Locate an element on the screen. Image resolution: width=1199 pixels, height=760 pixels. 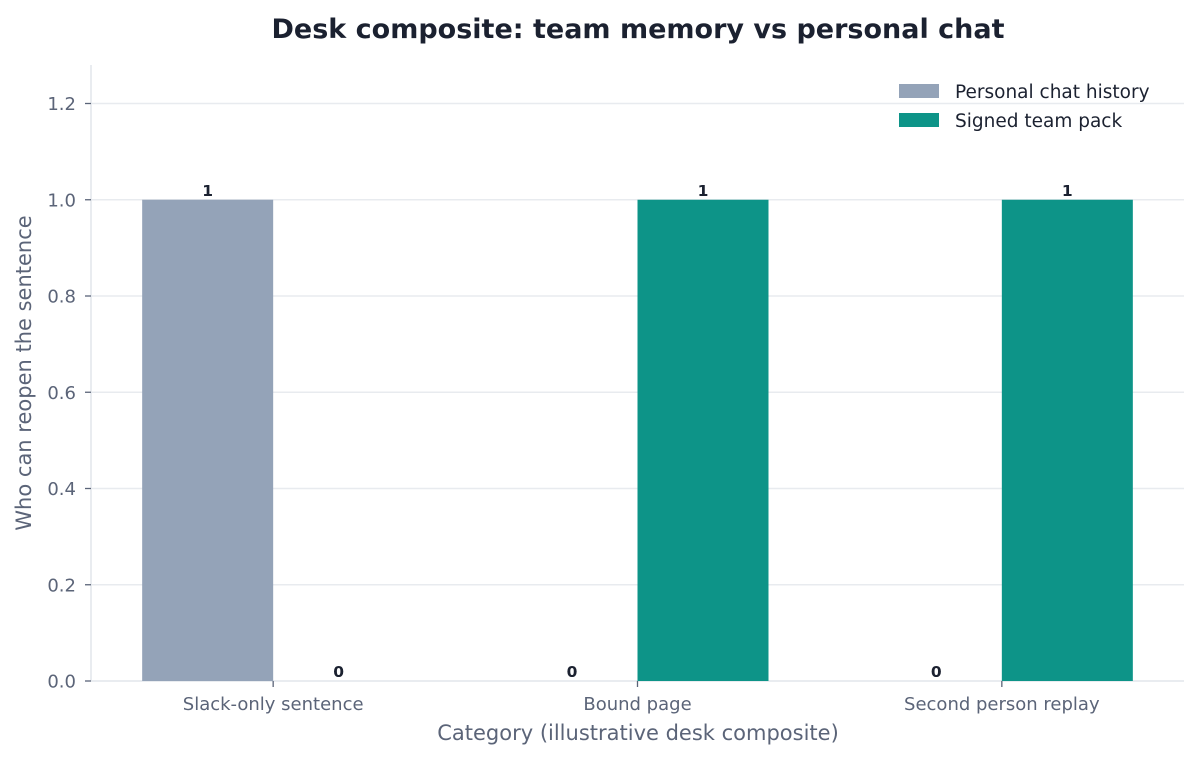
x-axis-title: Category (illustrative desk composite) is located at coordinates (638, 733).